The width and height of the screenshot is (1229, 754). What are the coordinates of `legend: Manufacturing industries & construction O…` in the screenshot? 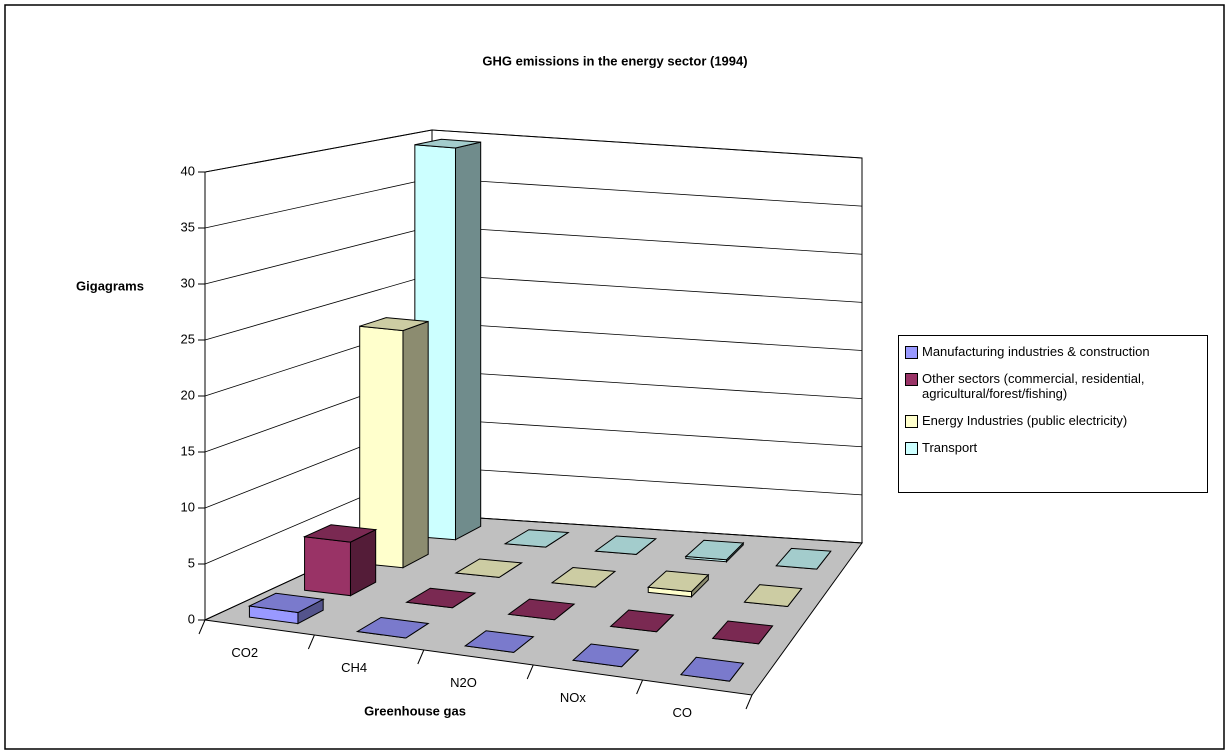 It's located at (1053, 414).